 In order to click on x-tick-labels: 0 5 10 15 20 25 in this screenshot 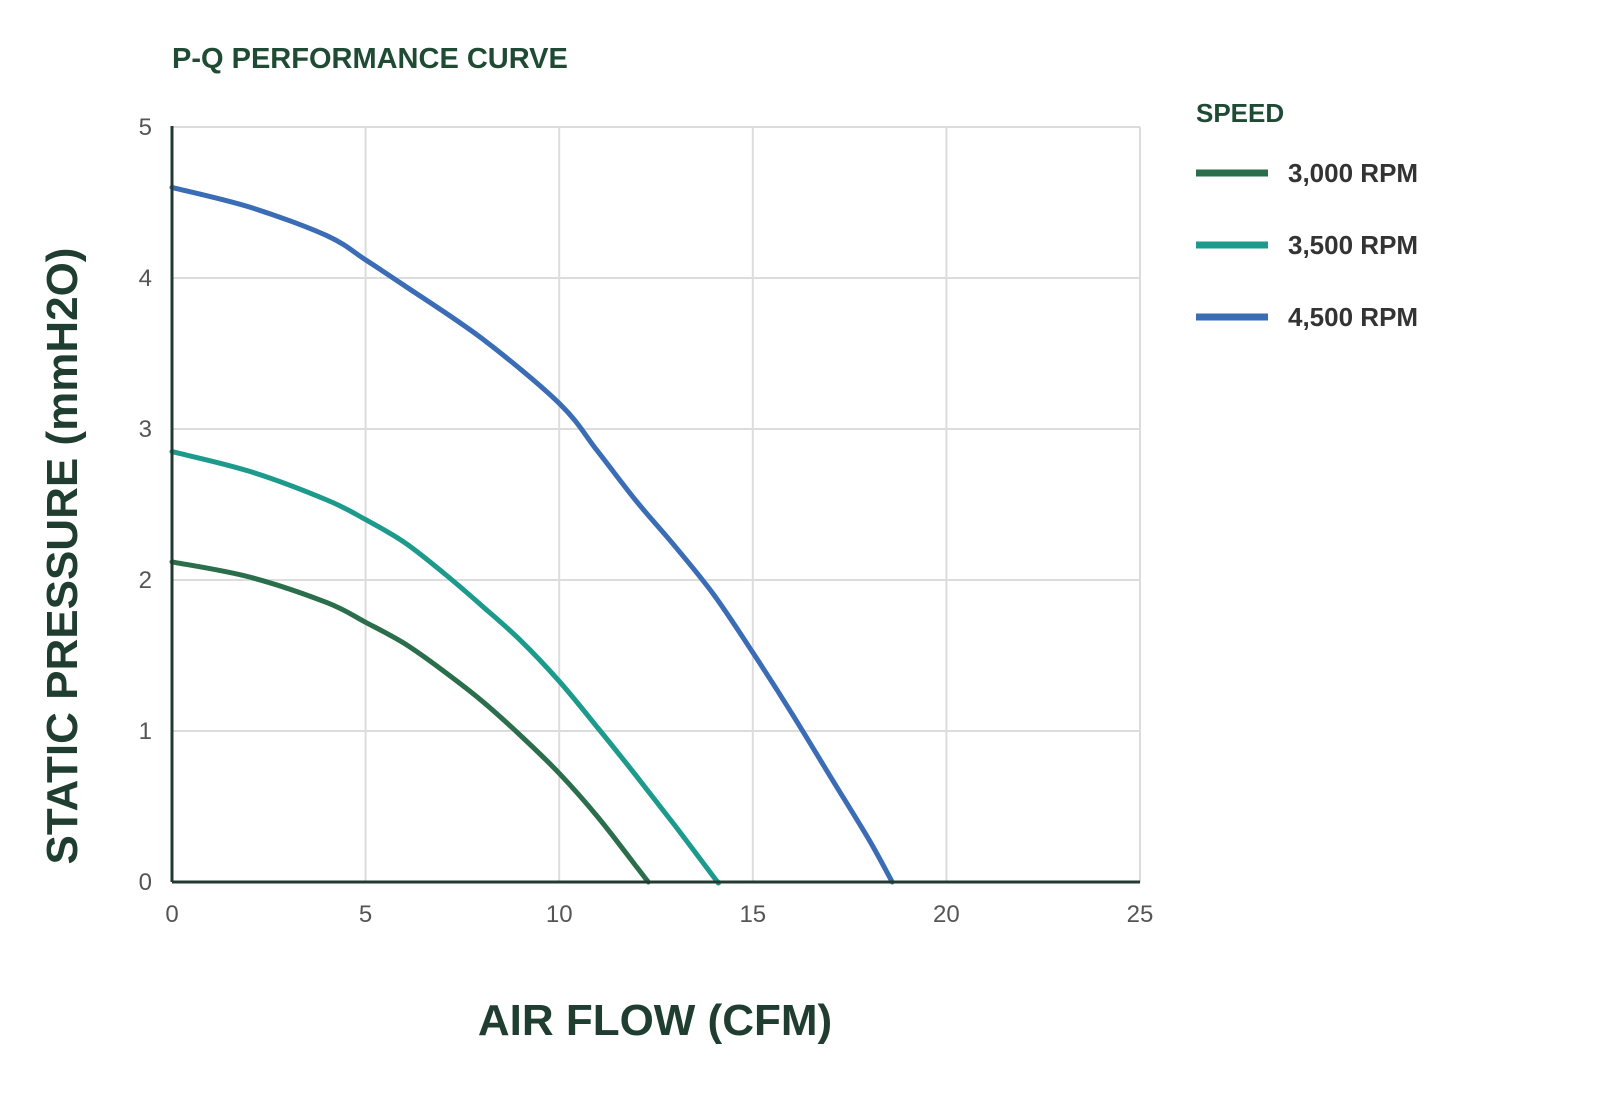, I will do `click(659, 914)`.